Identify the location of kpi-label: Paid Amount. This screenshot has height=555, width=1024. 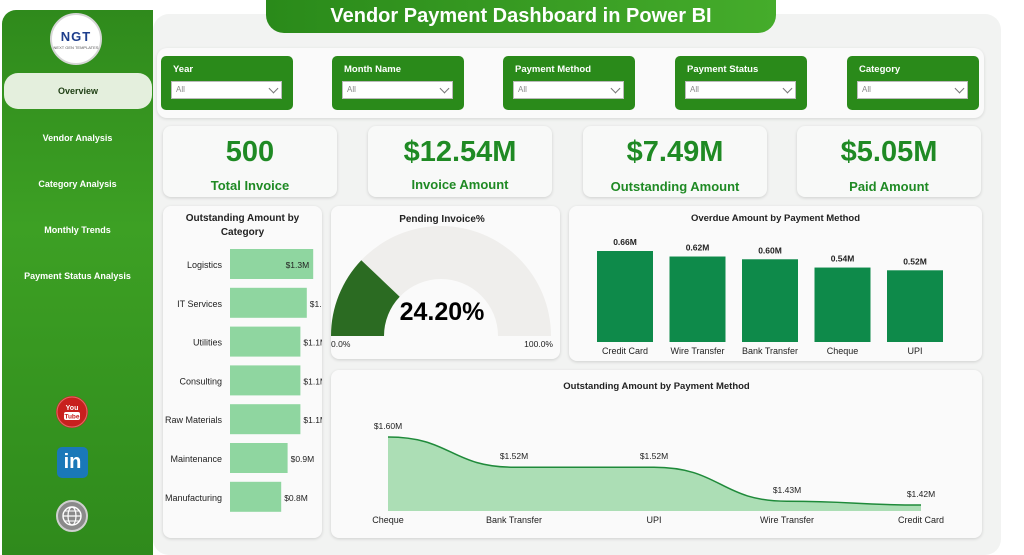
(889, 186).